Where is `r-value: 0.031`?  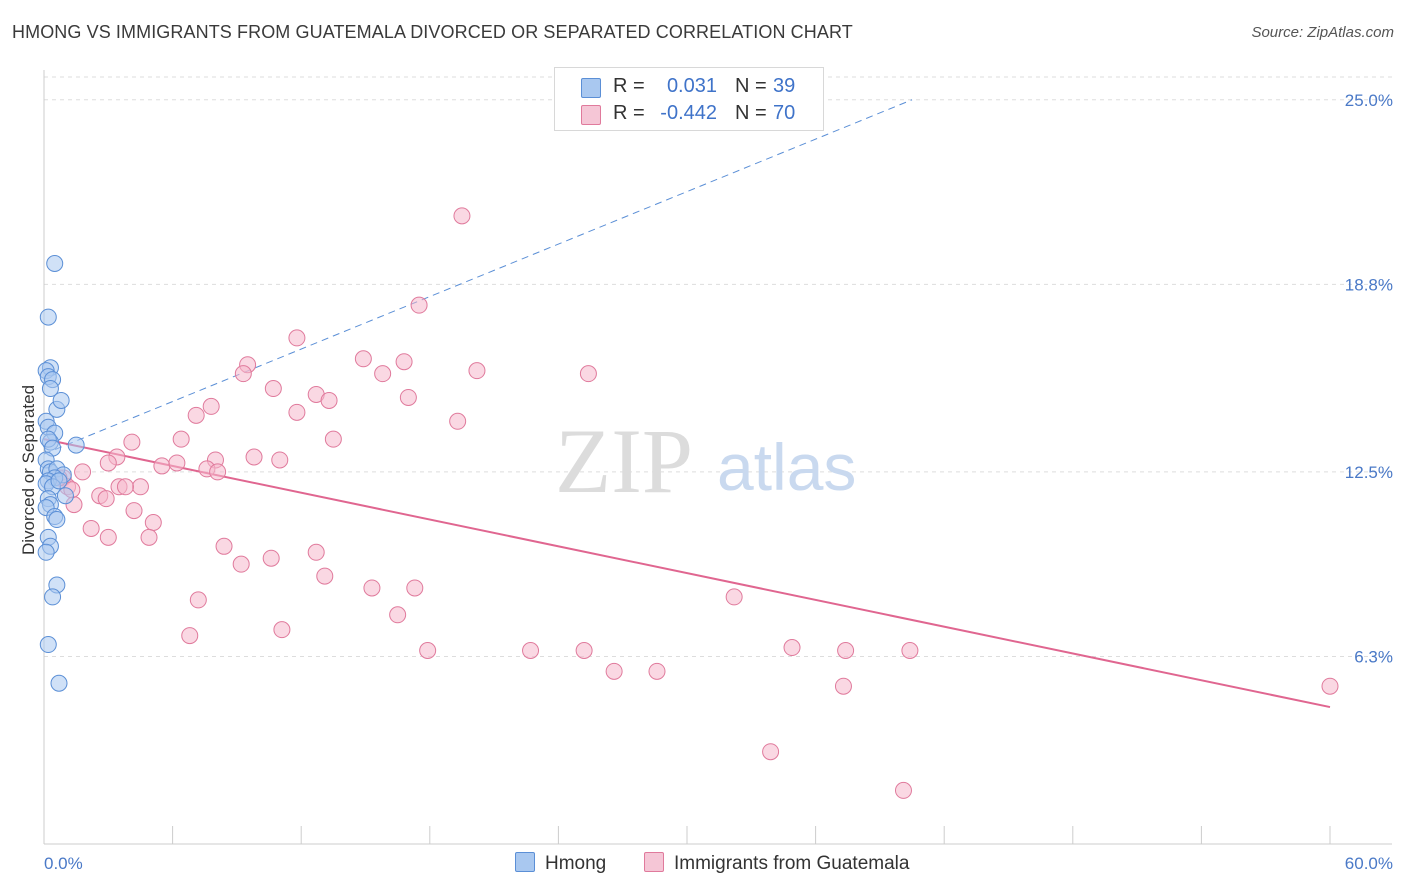
r-value: 0.031 is located at coordinates (691, 86).